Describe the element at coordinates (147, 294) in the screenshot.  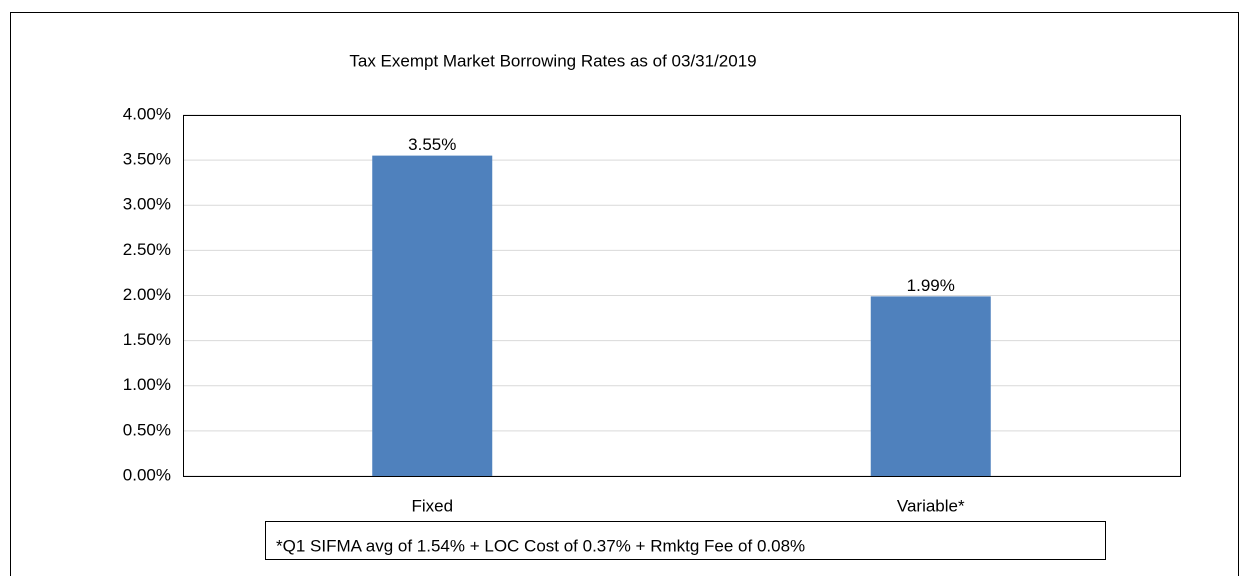
I see `y-tick-label: 2.00%` at that location.